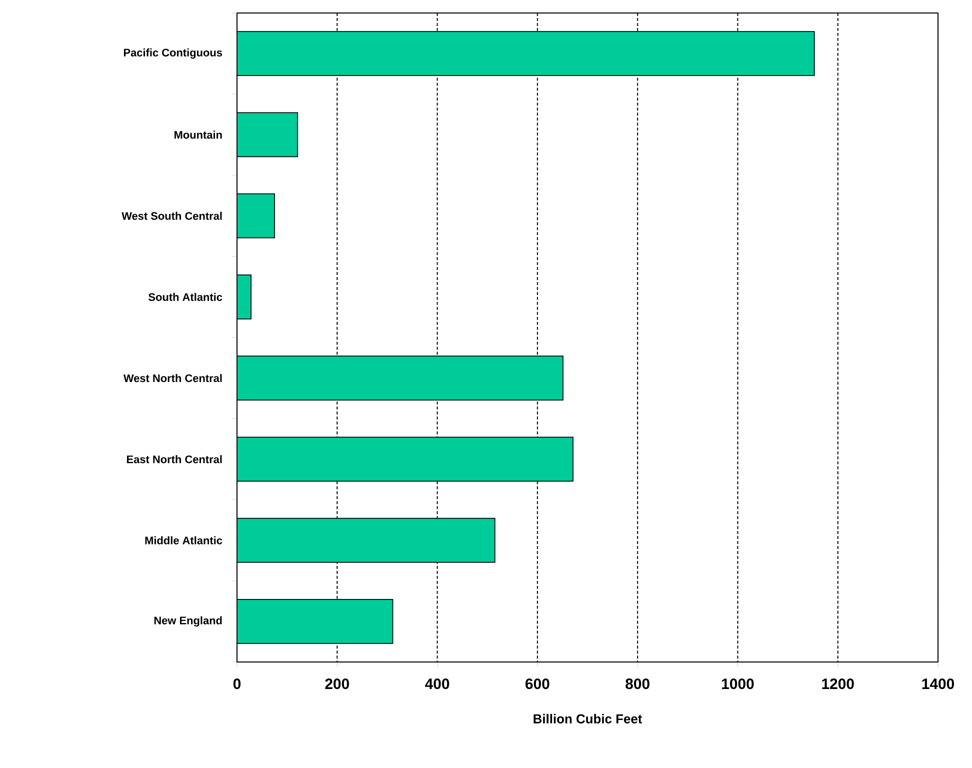 The image size is (972, 768). What do you see at coordinates (173, 53) in the screenshot?
I see `y-tick-label: Pacific Contiguous` at bounding box center [173, 53].